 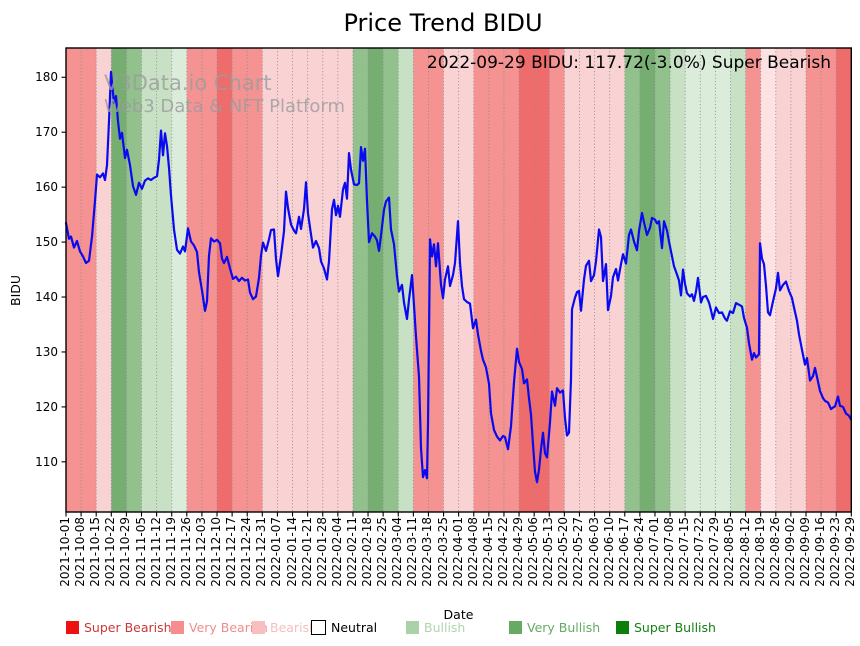 What do you see at coordinates (95, 552) in the screenshot?
I see `x-tick-label-2021-10-15: 2021-10-15` at bounding box center [95, 552].